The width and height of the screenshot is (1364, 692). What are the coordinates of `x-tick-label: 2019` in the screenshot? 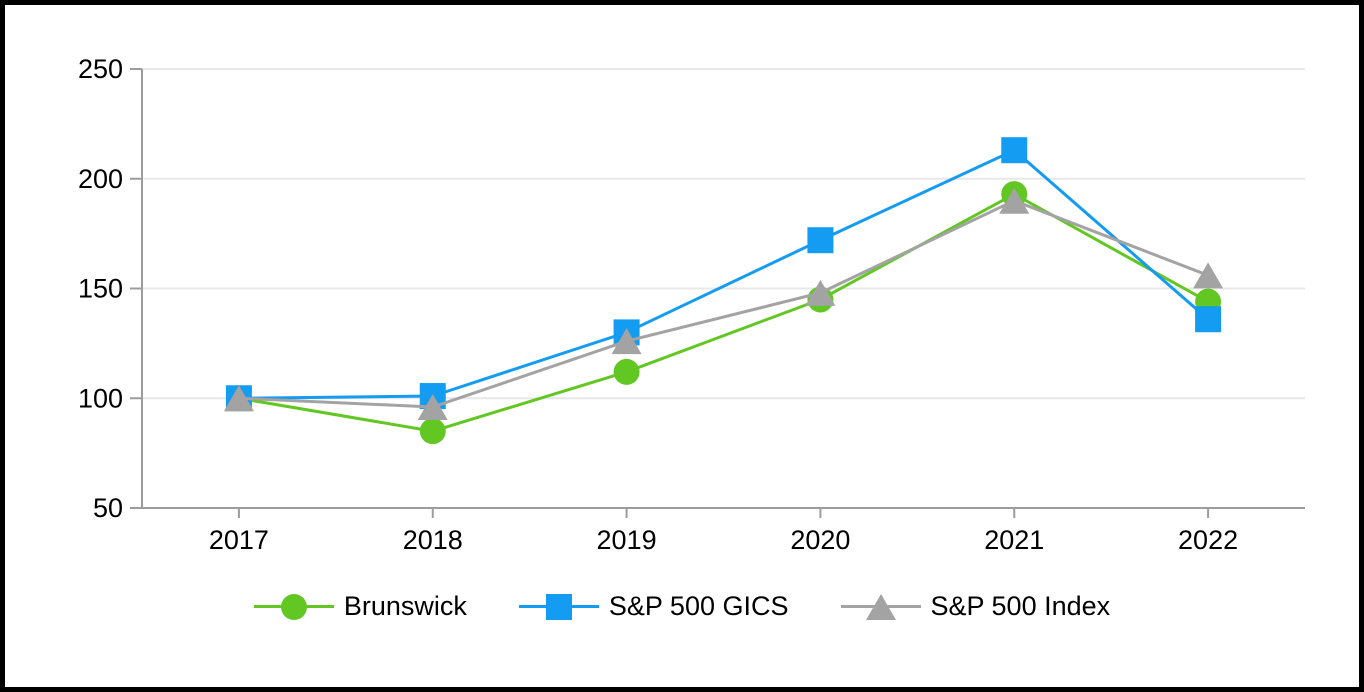 It's located at (627, 540).